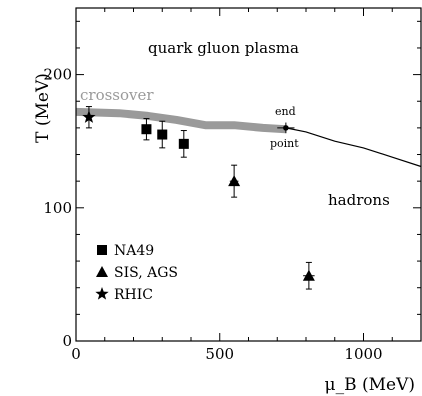 The height and width of the screenshot is (396, 422). What do you see at coordinates (363, 354) in the screenshot?
I see `x-tick-label: 1000` at bounding box center [363, 354].